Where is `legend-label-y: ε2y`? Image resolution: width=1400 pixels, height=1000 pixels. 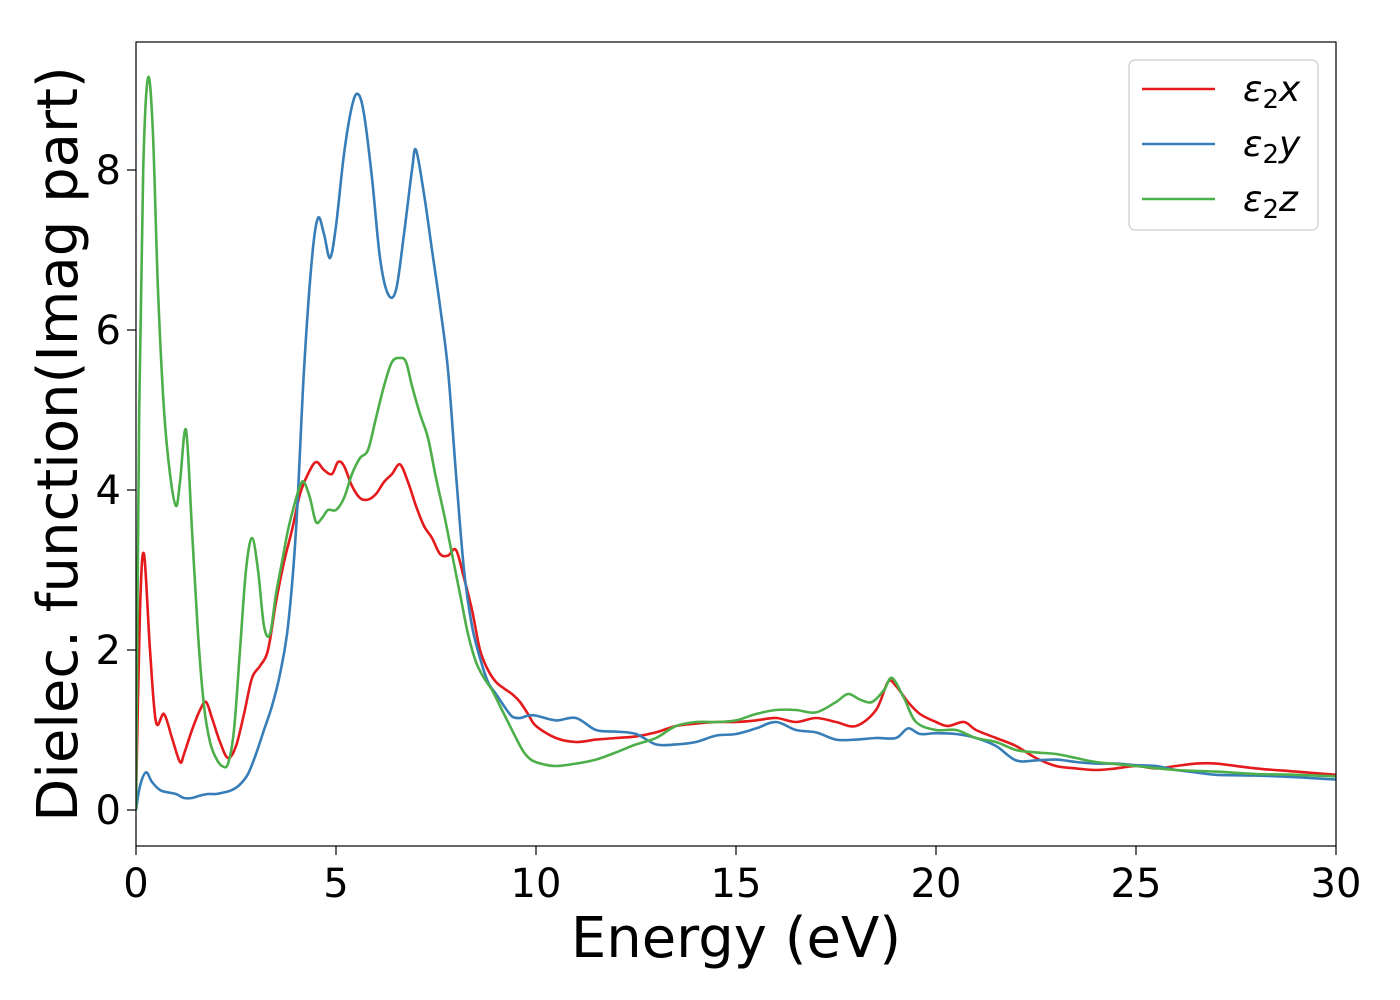
legend-label-y: ε2y is located at coordinates (1272, 147).